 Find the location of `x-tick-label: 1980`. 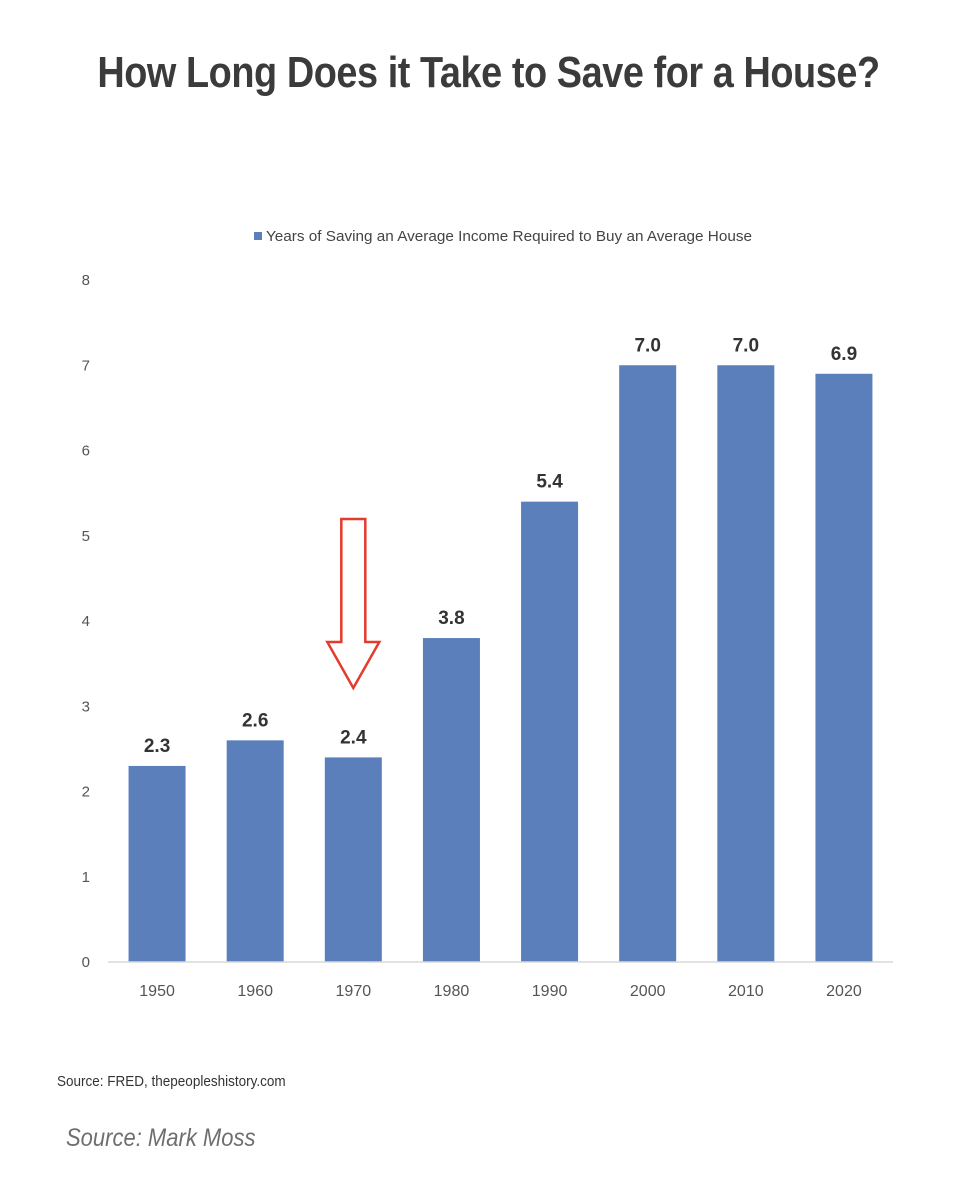

x-tick-label: 1980 is located at coordinates (452, 991).